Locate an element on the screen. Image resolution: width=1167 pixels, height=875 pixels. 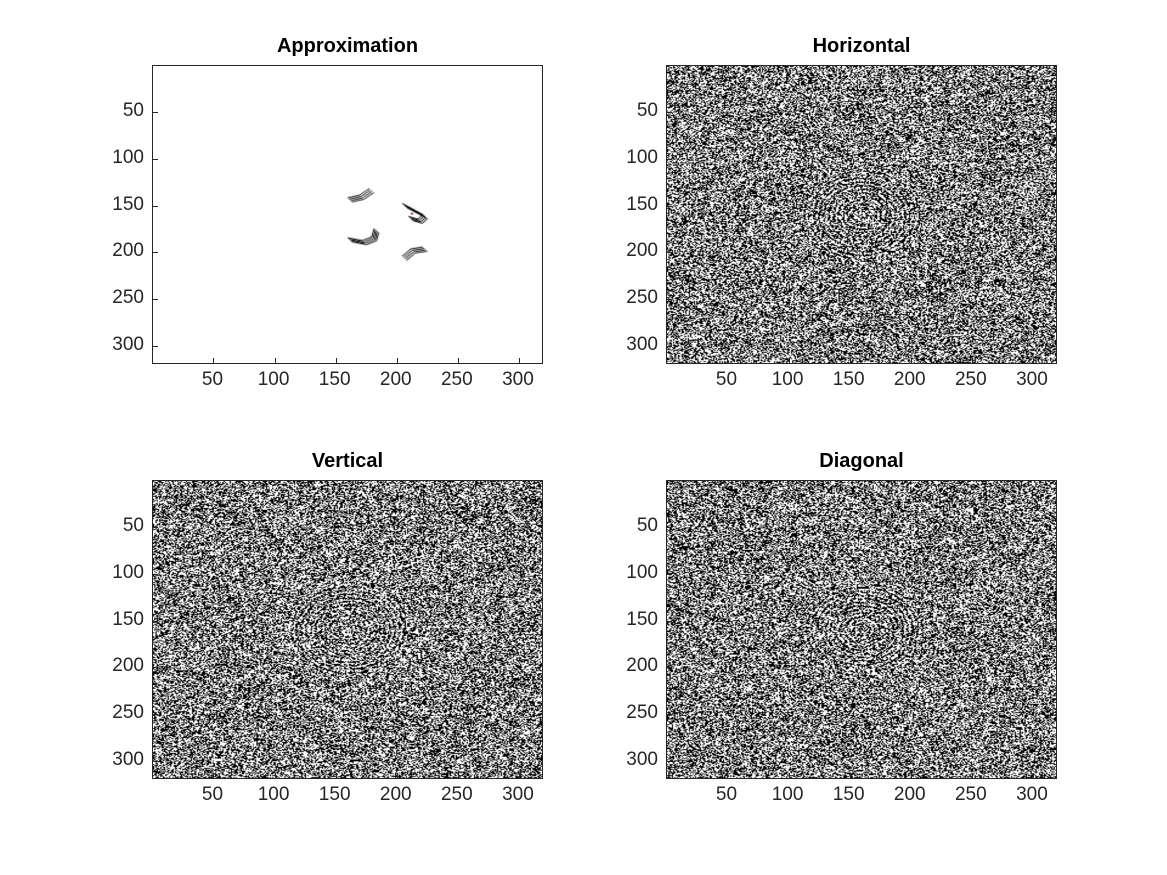
panel-title: Vertical is located at coordinates (347, 461).